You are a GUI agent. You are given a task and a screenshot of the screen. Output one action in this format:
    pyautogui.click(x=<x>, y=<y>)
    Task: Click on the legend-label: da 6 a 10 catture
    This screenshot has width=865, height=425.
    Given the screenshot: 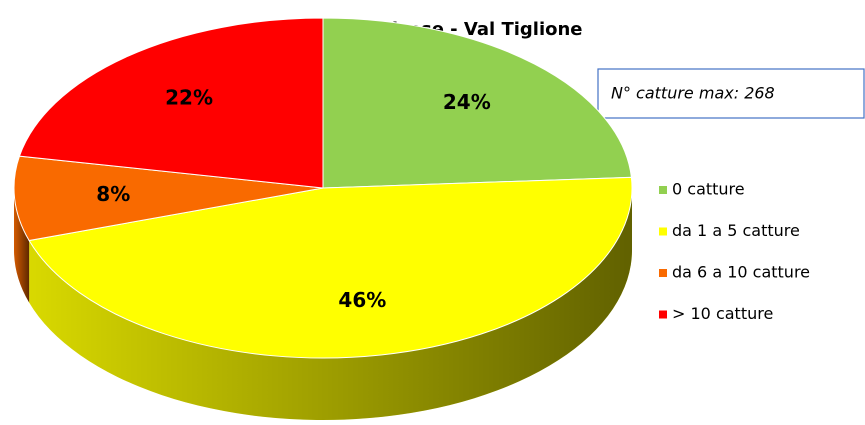 What is the action you would take?
    pyautogui.click(x=741, y=272)
    